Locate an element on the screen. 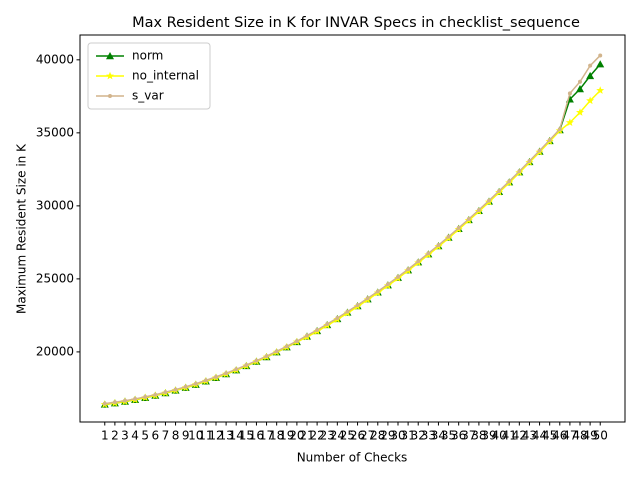  x-tick-label: 20 is located at coordinates (296, 436).